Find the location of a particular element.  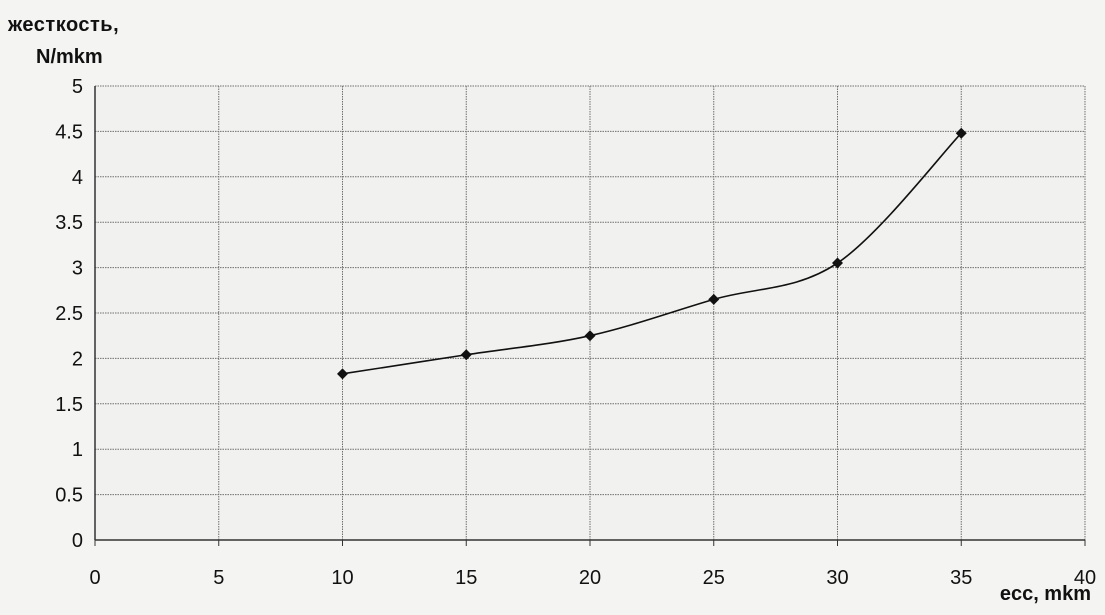

x-tick-label: 10 is located at coordinates (342, 578).